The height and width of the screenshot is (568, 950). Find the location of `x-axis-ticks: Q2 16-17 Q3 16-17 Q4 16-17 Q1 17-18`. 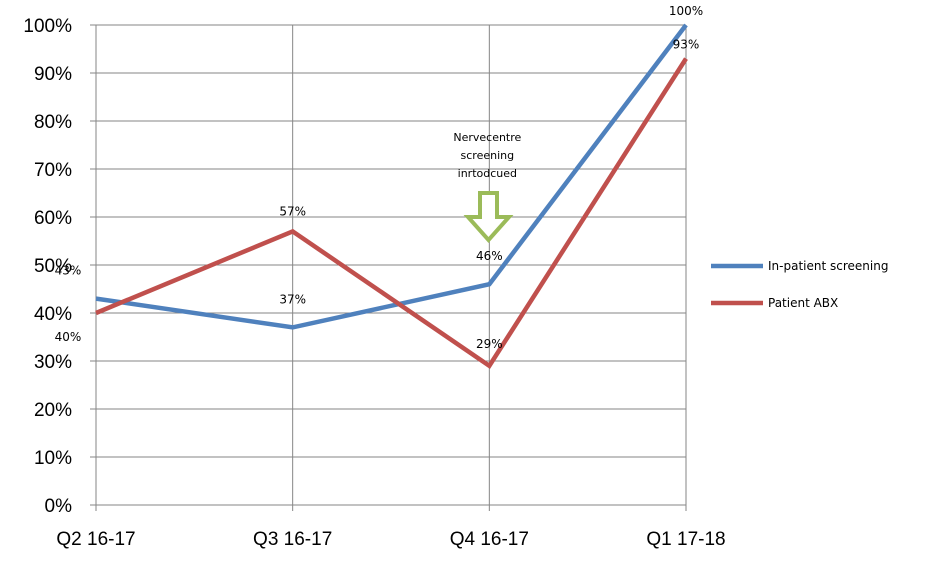

x-axis-ticks: Q2 16-17 Q3 16-17 Q4 16-17 Q1 17-18 is located at coordinates (390, 539).